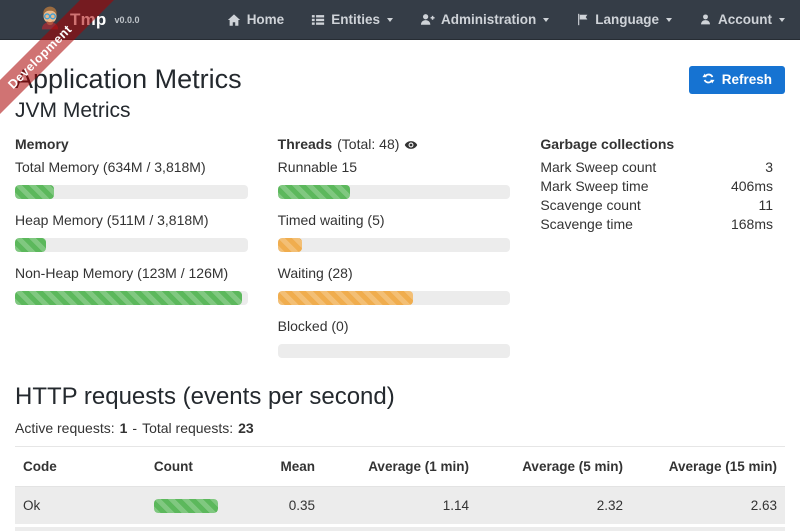 This screenshot has width=800, height=531. I want to click on refresh-label: Refresh, so click(746, 79).